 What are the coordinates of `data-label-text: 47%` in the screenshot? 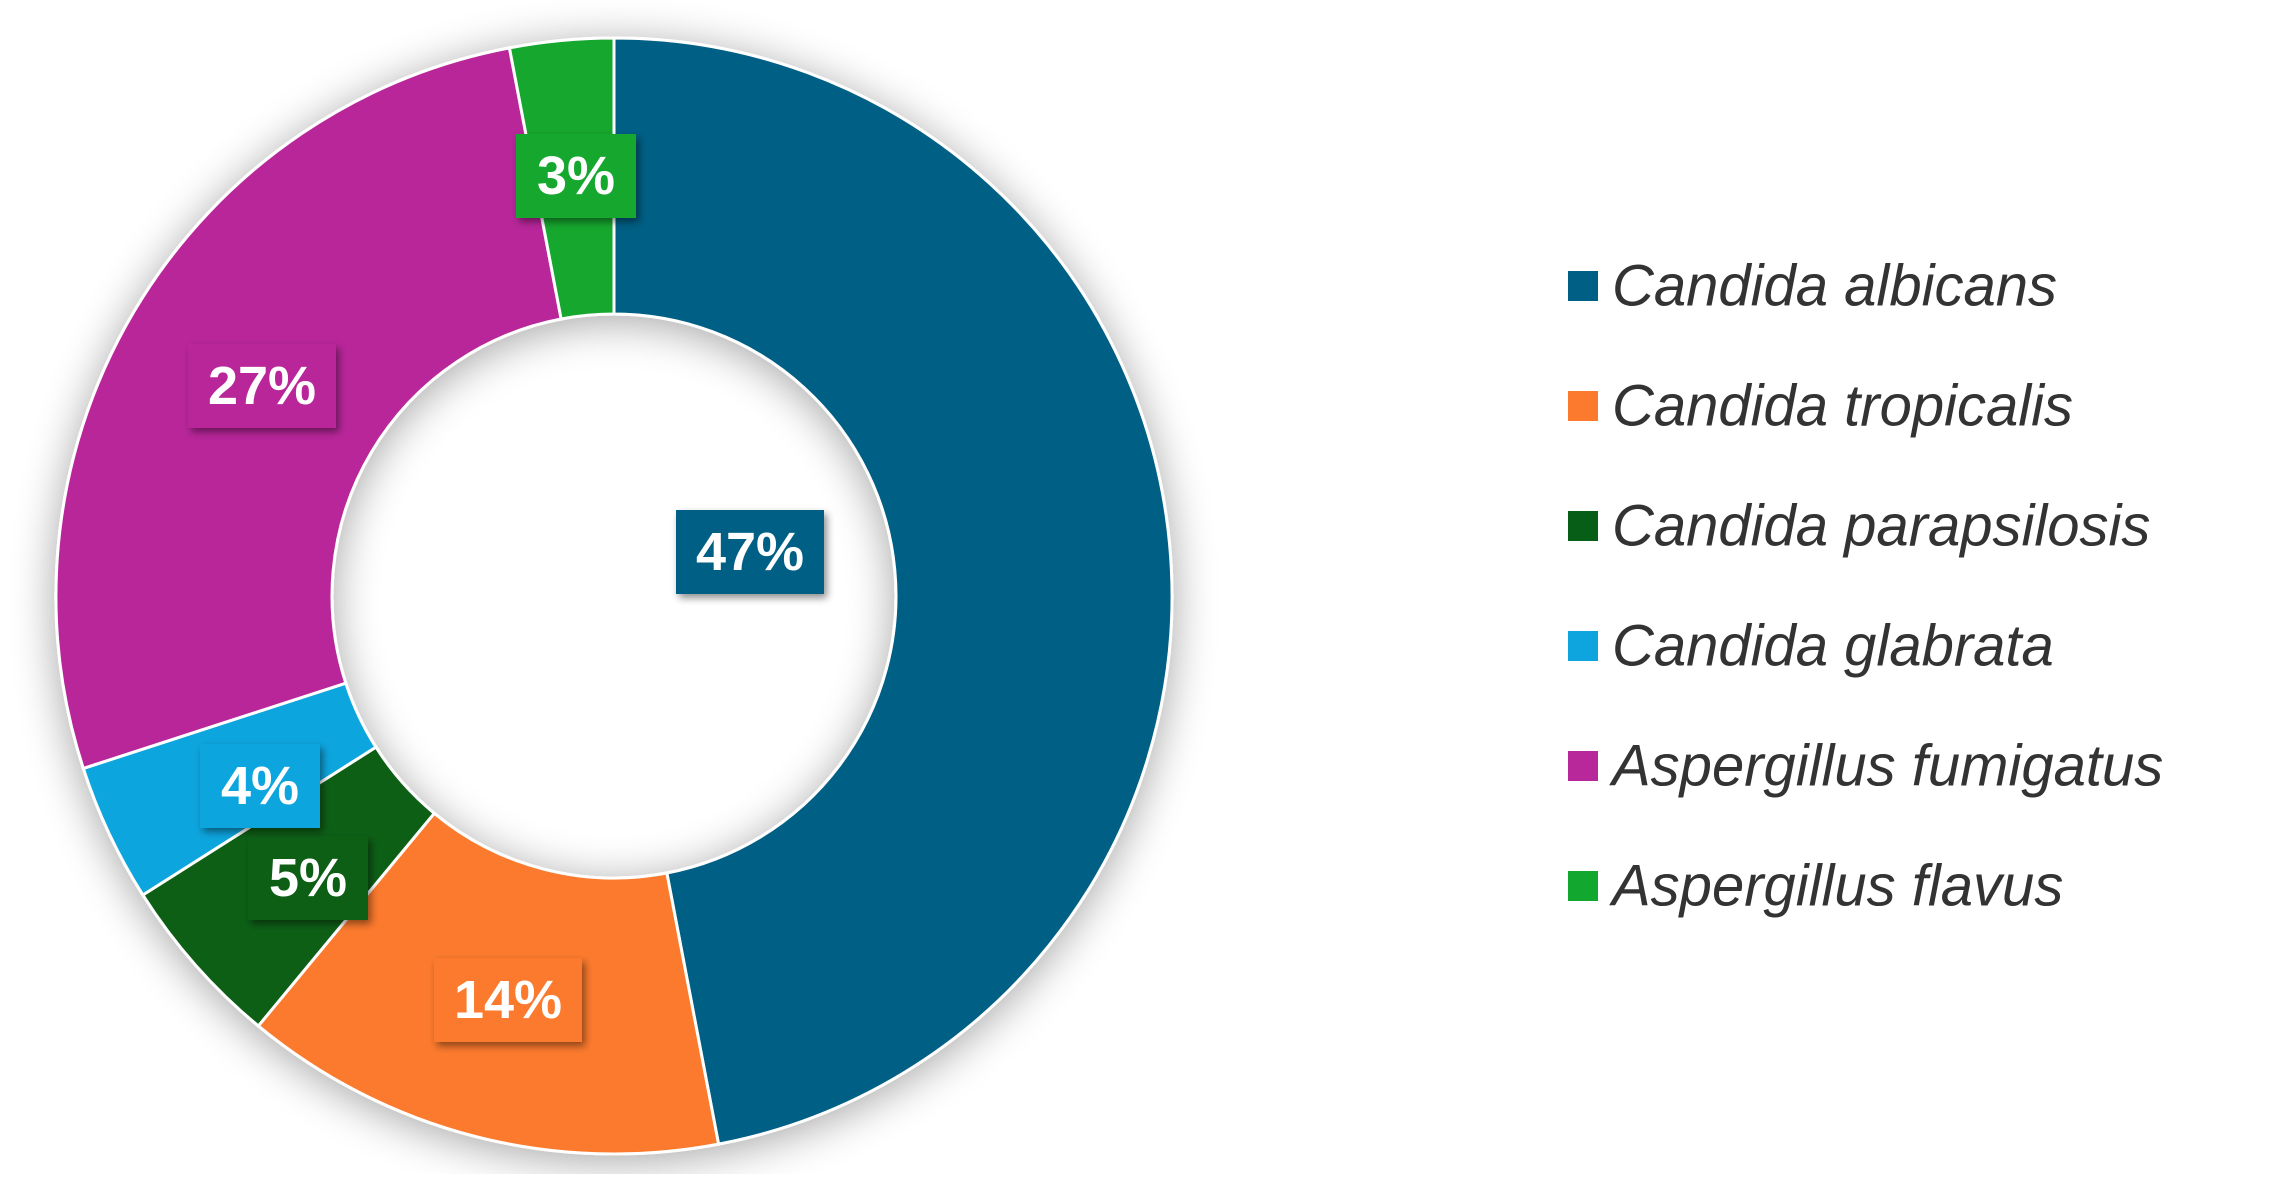 It's located at (750, 552).